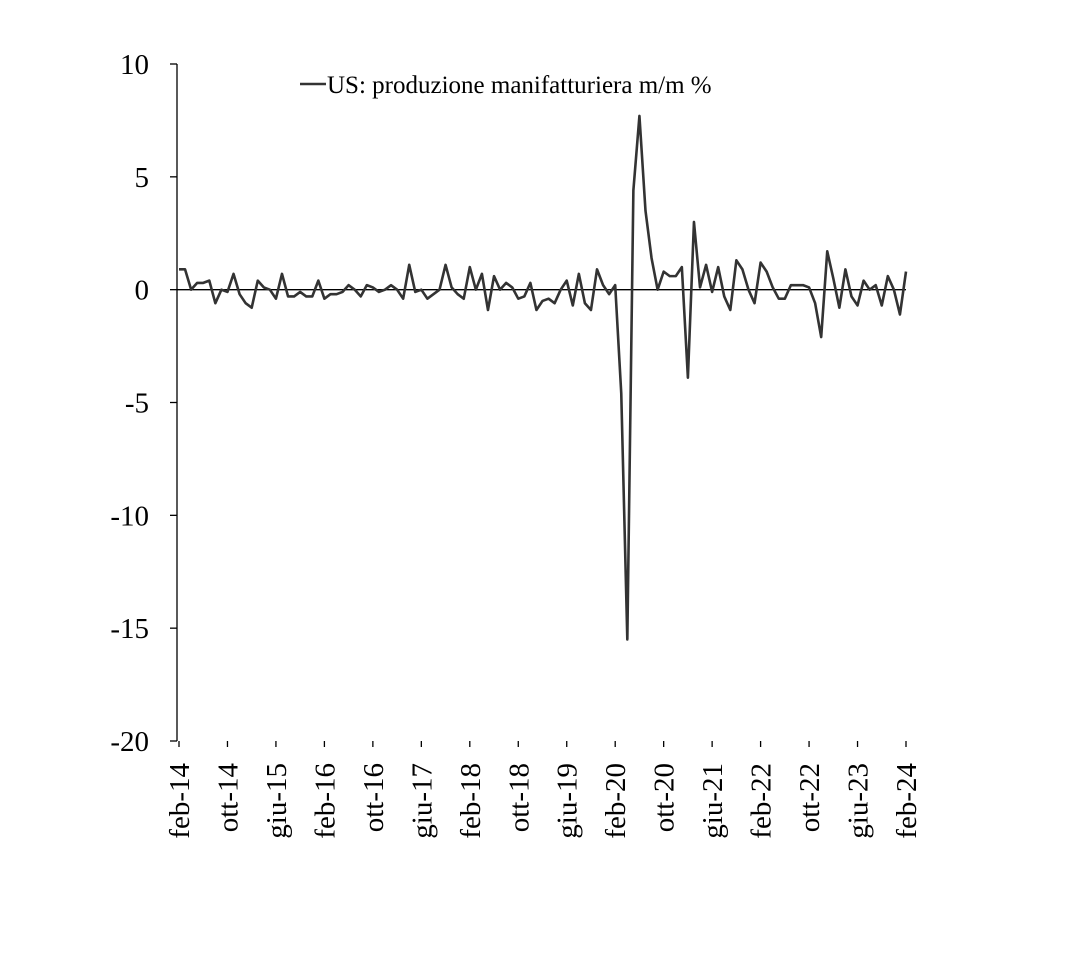 The image size is (1078, 969). I want to click on y-tick-label: -10, so click(129, 516).